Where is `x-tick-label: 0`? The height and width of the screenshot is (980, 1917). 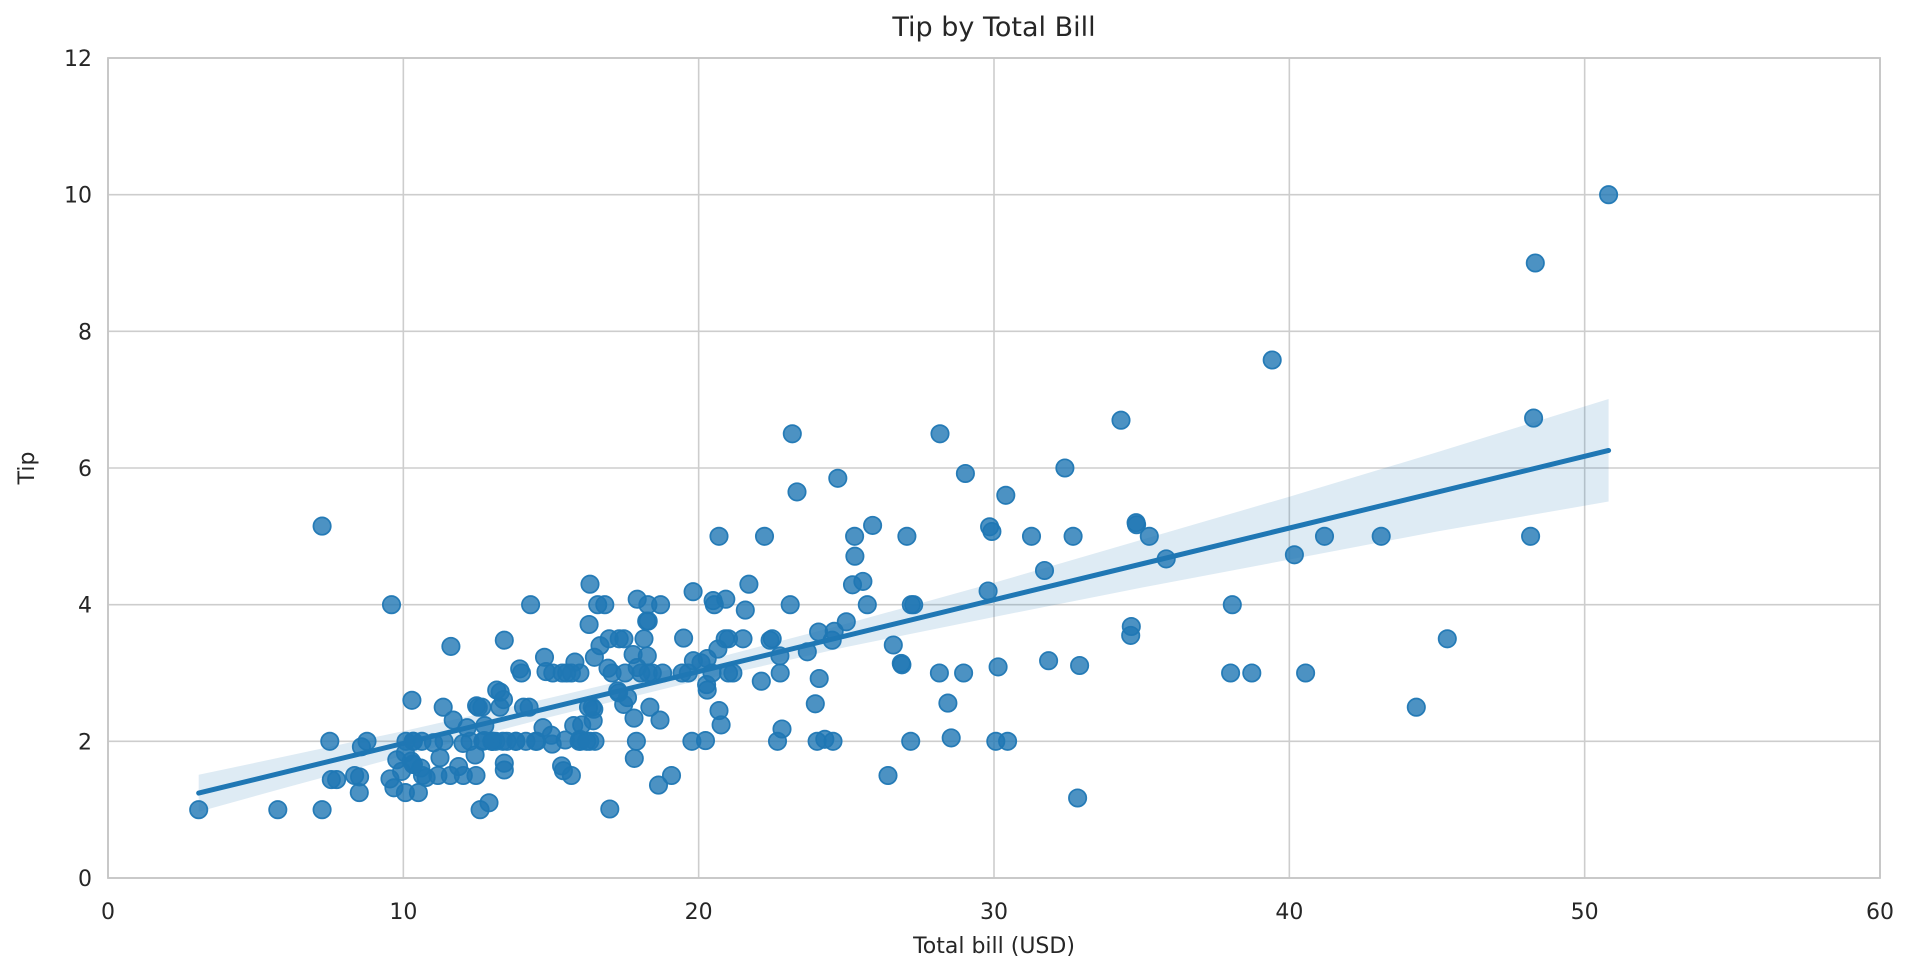 x-tick-label: 0 is located at coordinates (108, 912).